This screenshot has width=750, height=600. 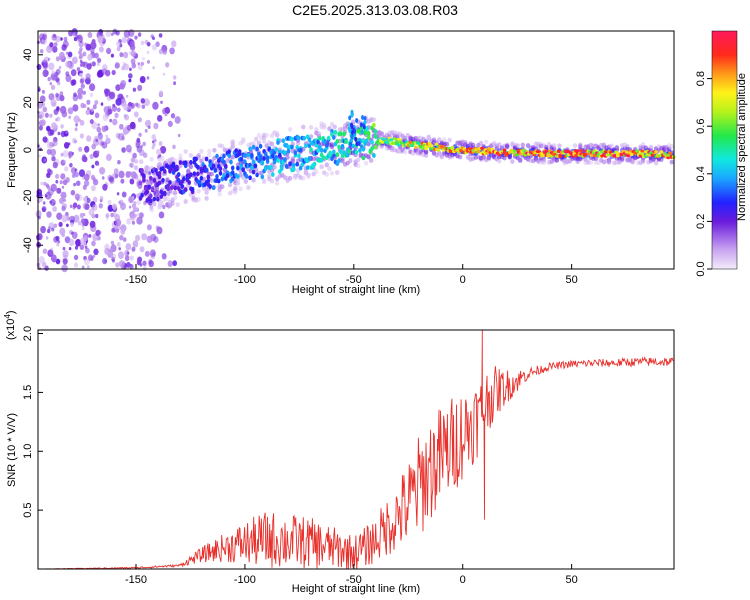 I want to click on spectrogram-y-axis-label: Frequency (Hz), so click(x=12, y=150).